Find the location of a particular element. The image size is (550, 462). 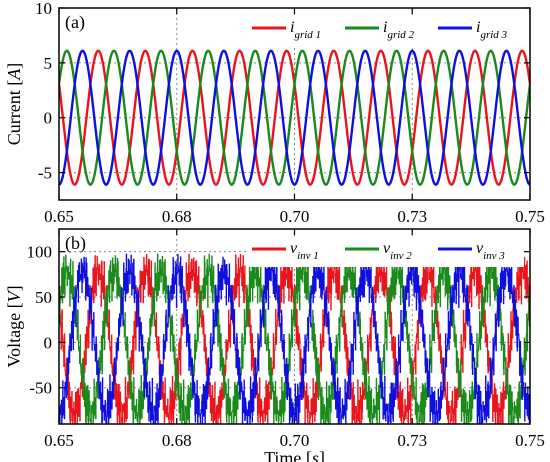

current-legend-background is located at coordinates (386, 32).